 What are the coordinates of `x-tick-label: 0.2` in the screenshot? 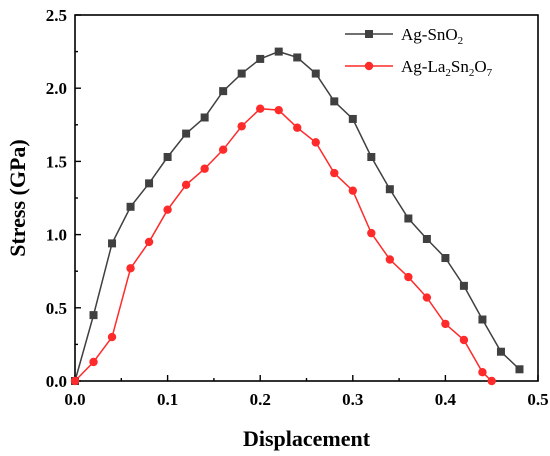 It's located at (260, 399).